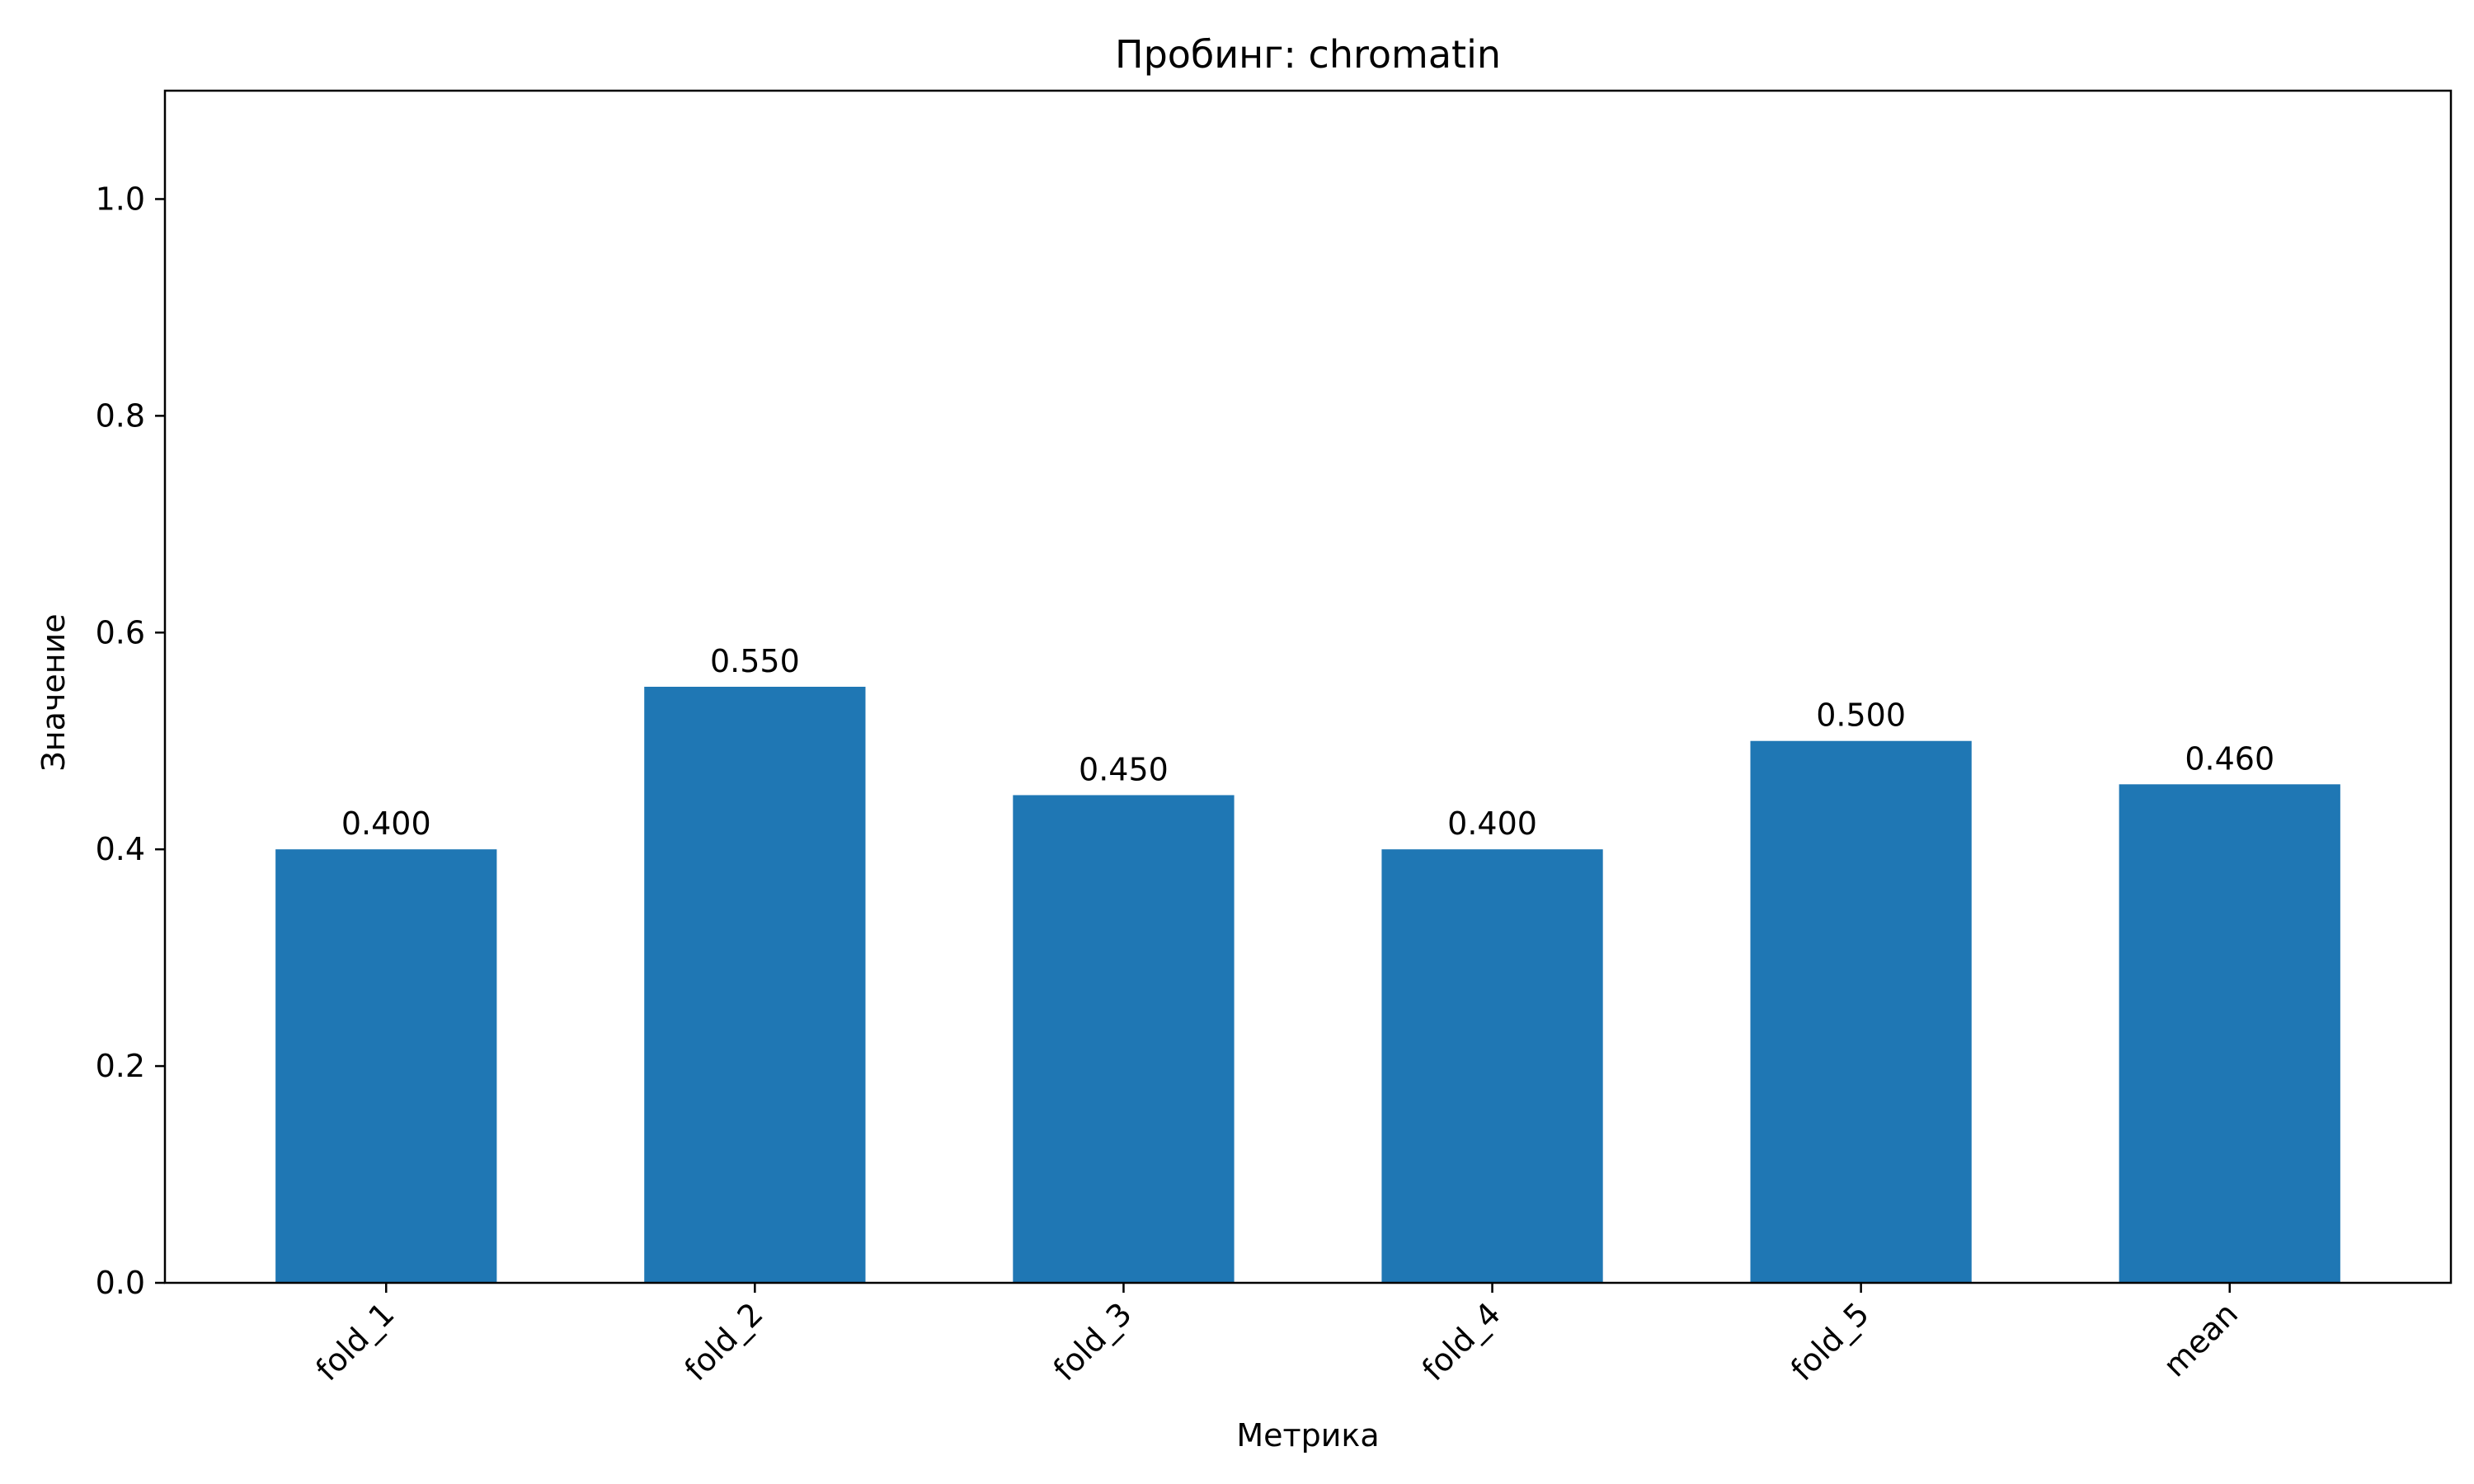 Image resolution: width=2474 pixels, height=1484 pixels. What do you see at coordinates (386, 823) in the screenshot?
I see `data-label-fold_1: 0.400` at bounding box center [386, 823].